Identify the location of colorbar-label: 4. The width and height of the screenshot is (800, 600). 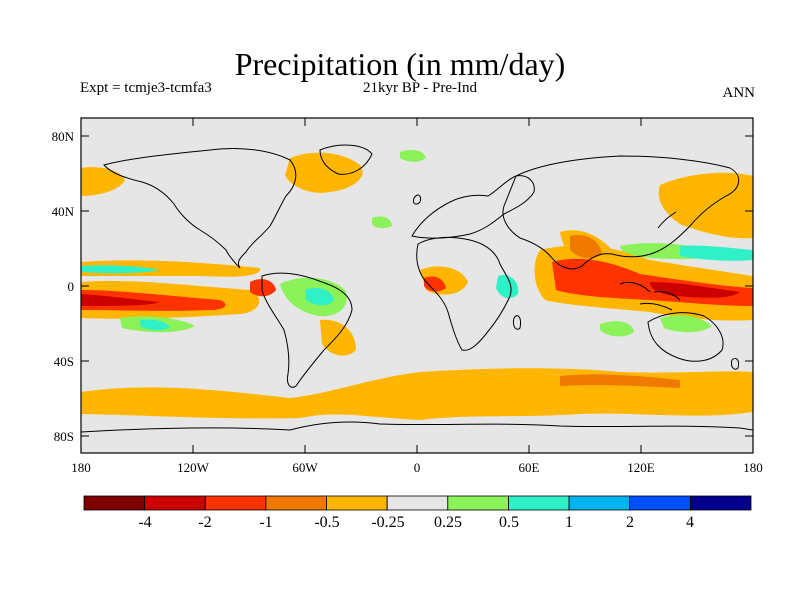
(690, 522).